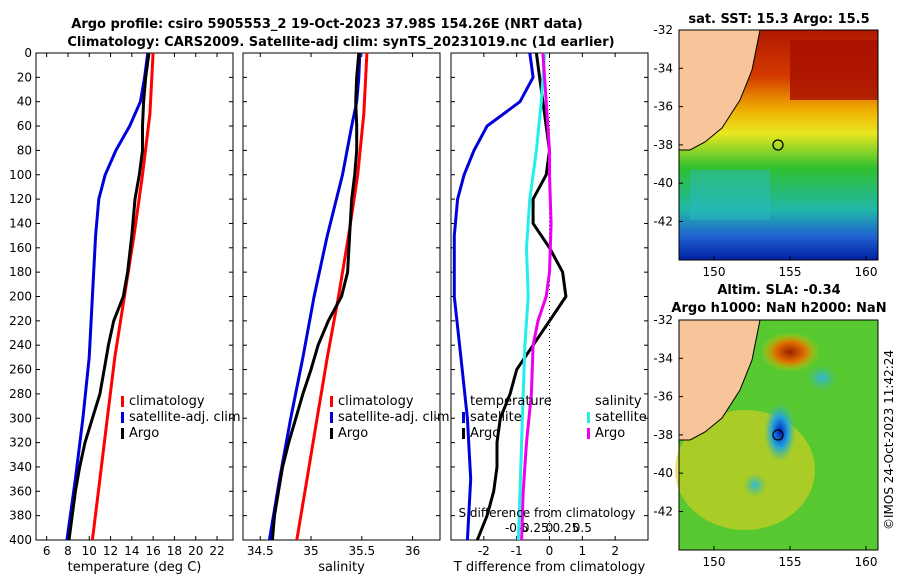 This screenshot has width=900, height=580. What do you see at coordinates (485, 433) in the screenshot?
I see `legend-t-argo-label: Argo` at bounding box center [485, 433].